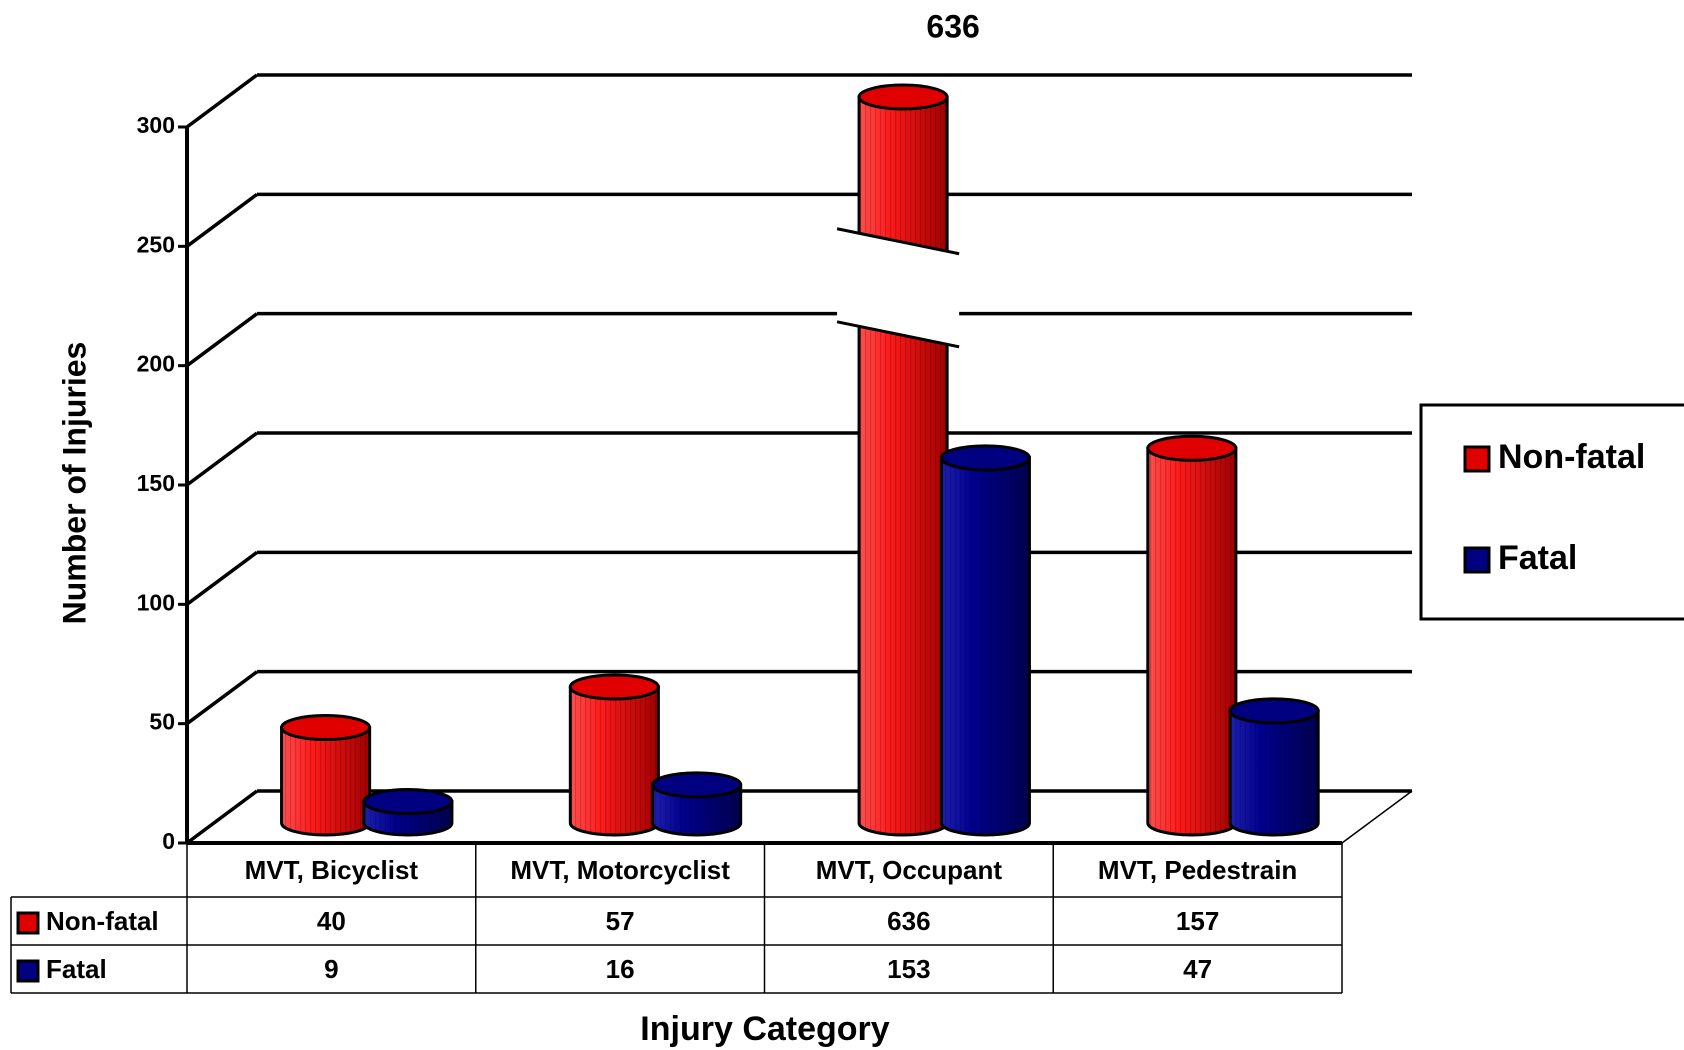 This screenshot has height=1050, width=1684. Describe the element at coordinates (162, 722) in the screenshot. I see `y-tick-label: 50` at that location.